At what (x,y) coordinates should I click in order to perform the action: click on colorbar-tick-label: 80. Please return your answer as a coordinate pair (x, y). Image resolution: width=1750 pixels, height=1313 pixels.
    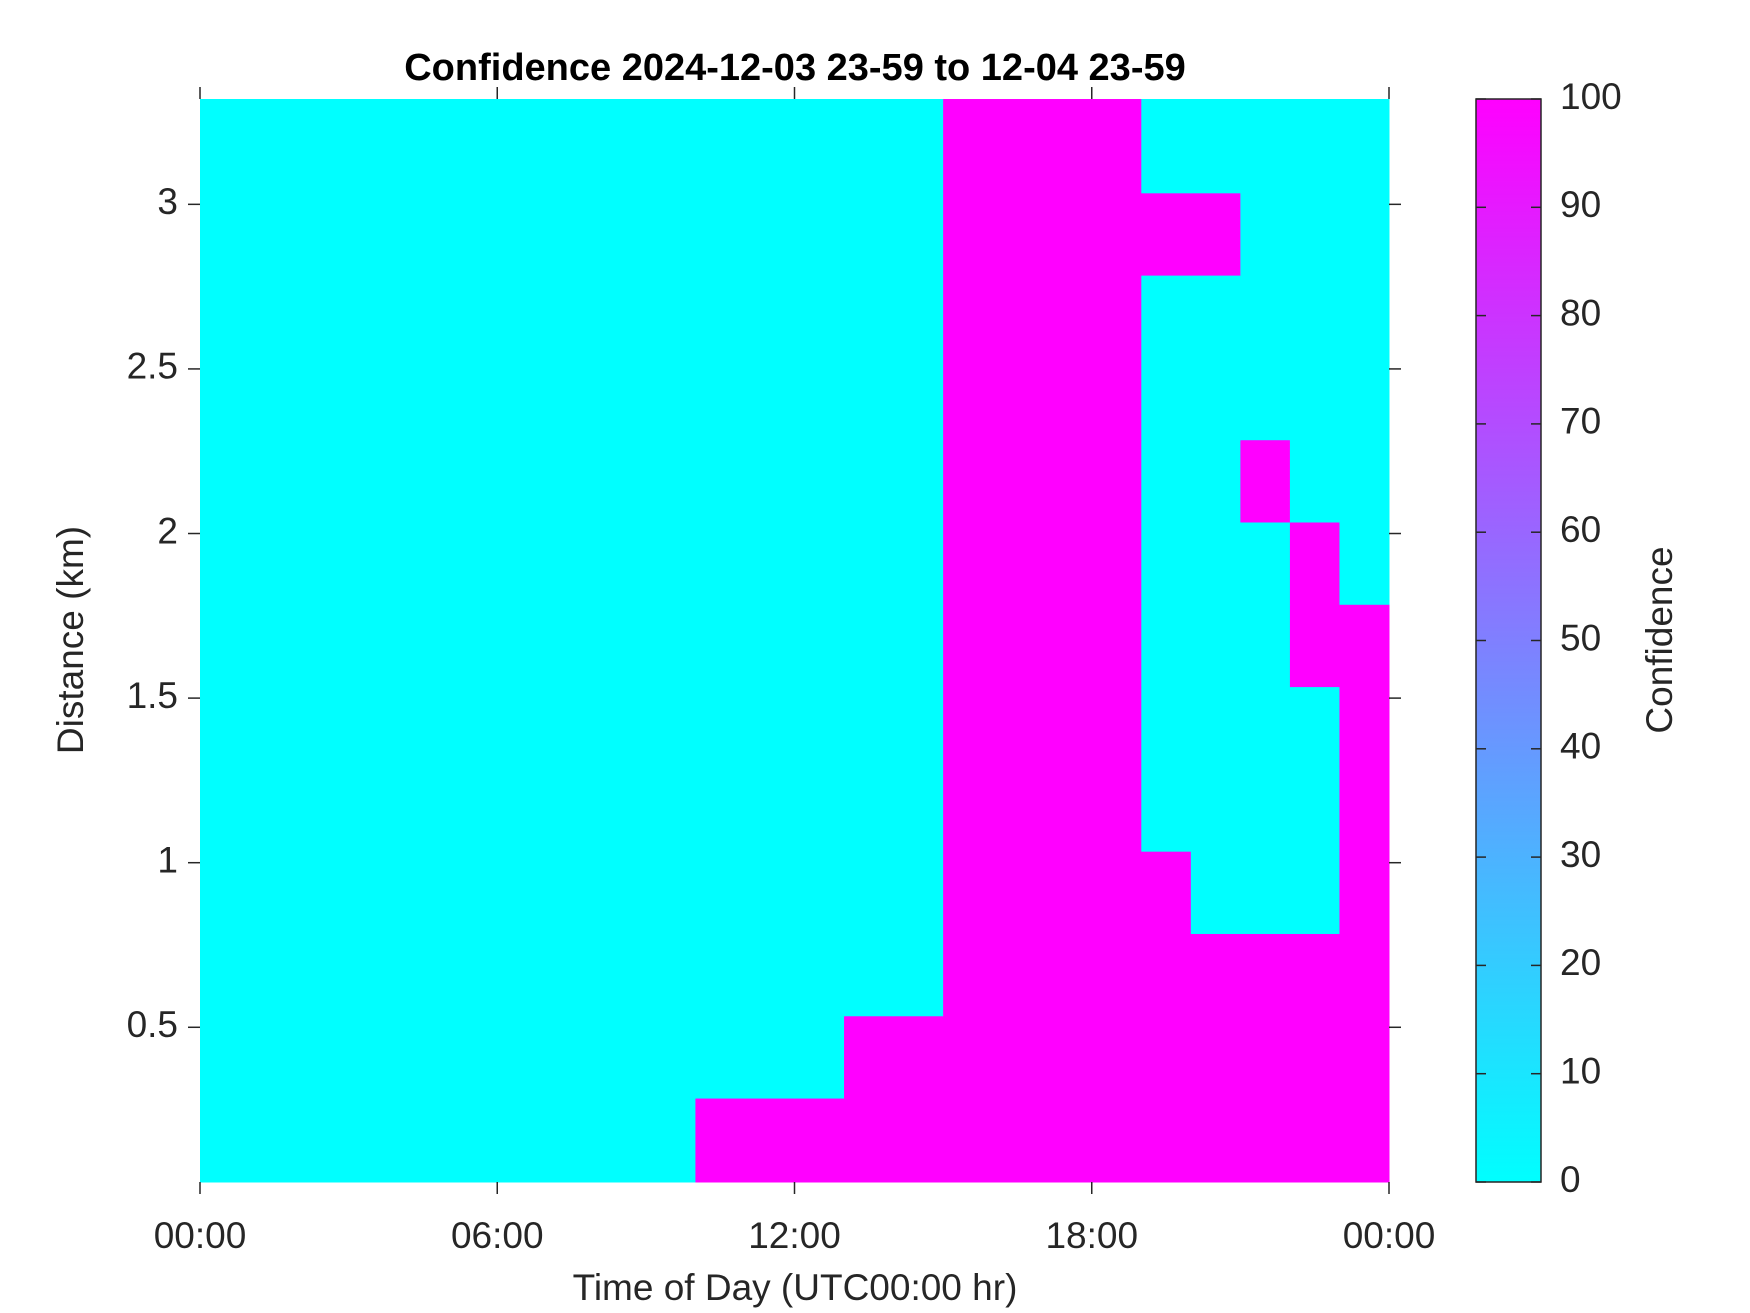
    Looking at the image, I should click on (1580, 312).